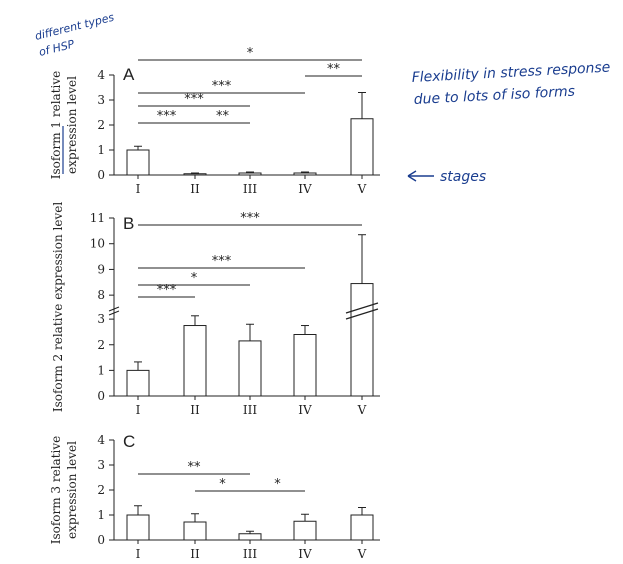 The image size is (623, 564). Describe the element at coordinates (58, 307) in the screenshot. I see `y-axis-title: Isoform 2 relative expression level` at that location.